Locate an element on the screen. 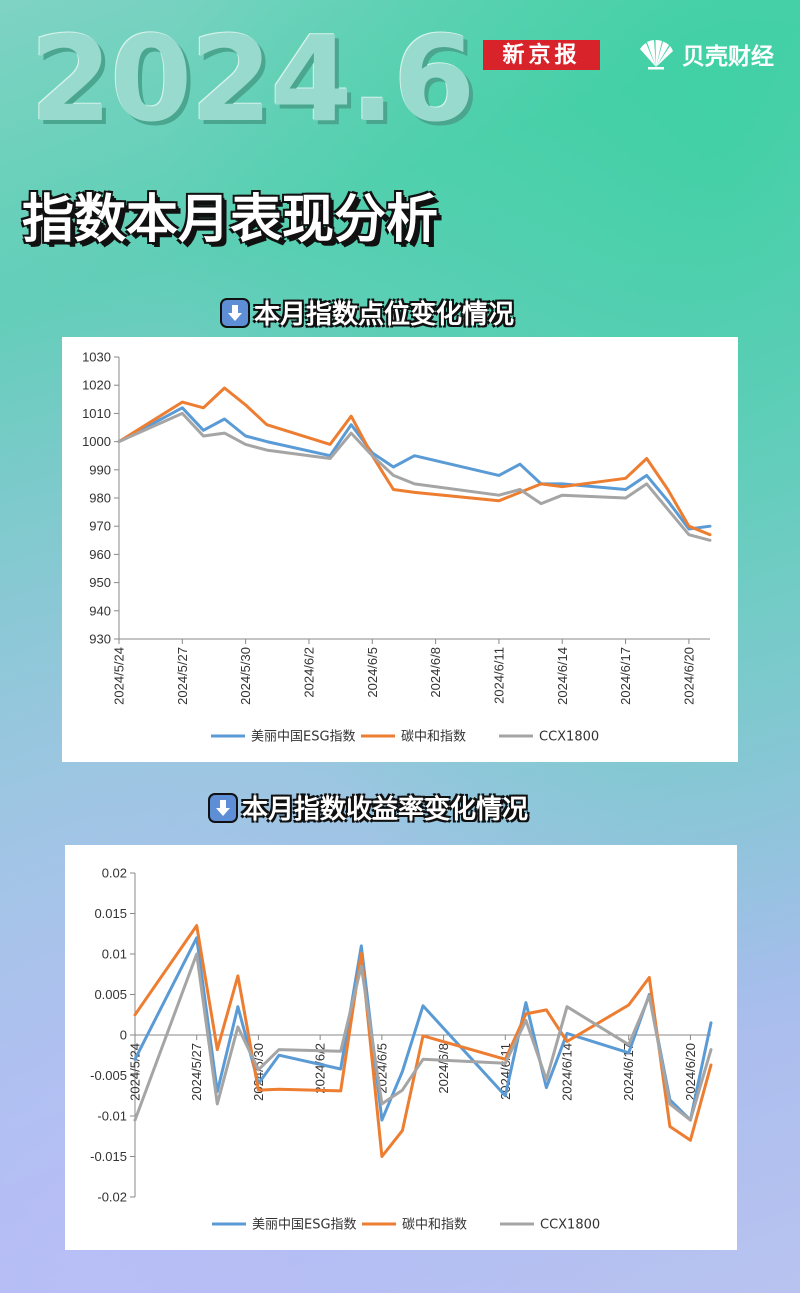 The image size is (800, 1293). y-tick-label: -0.015 is located at coordinates (108, 1156).